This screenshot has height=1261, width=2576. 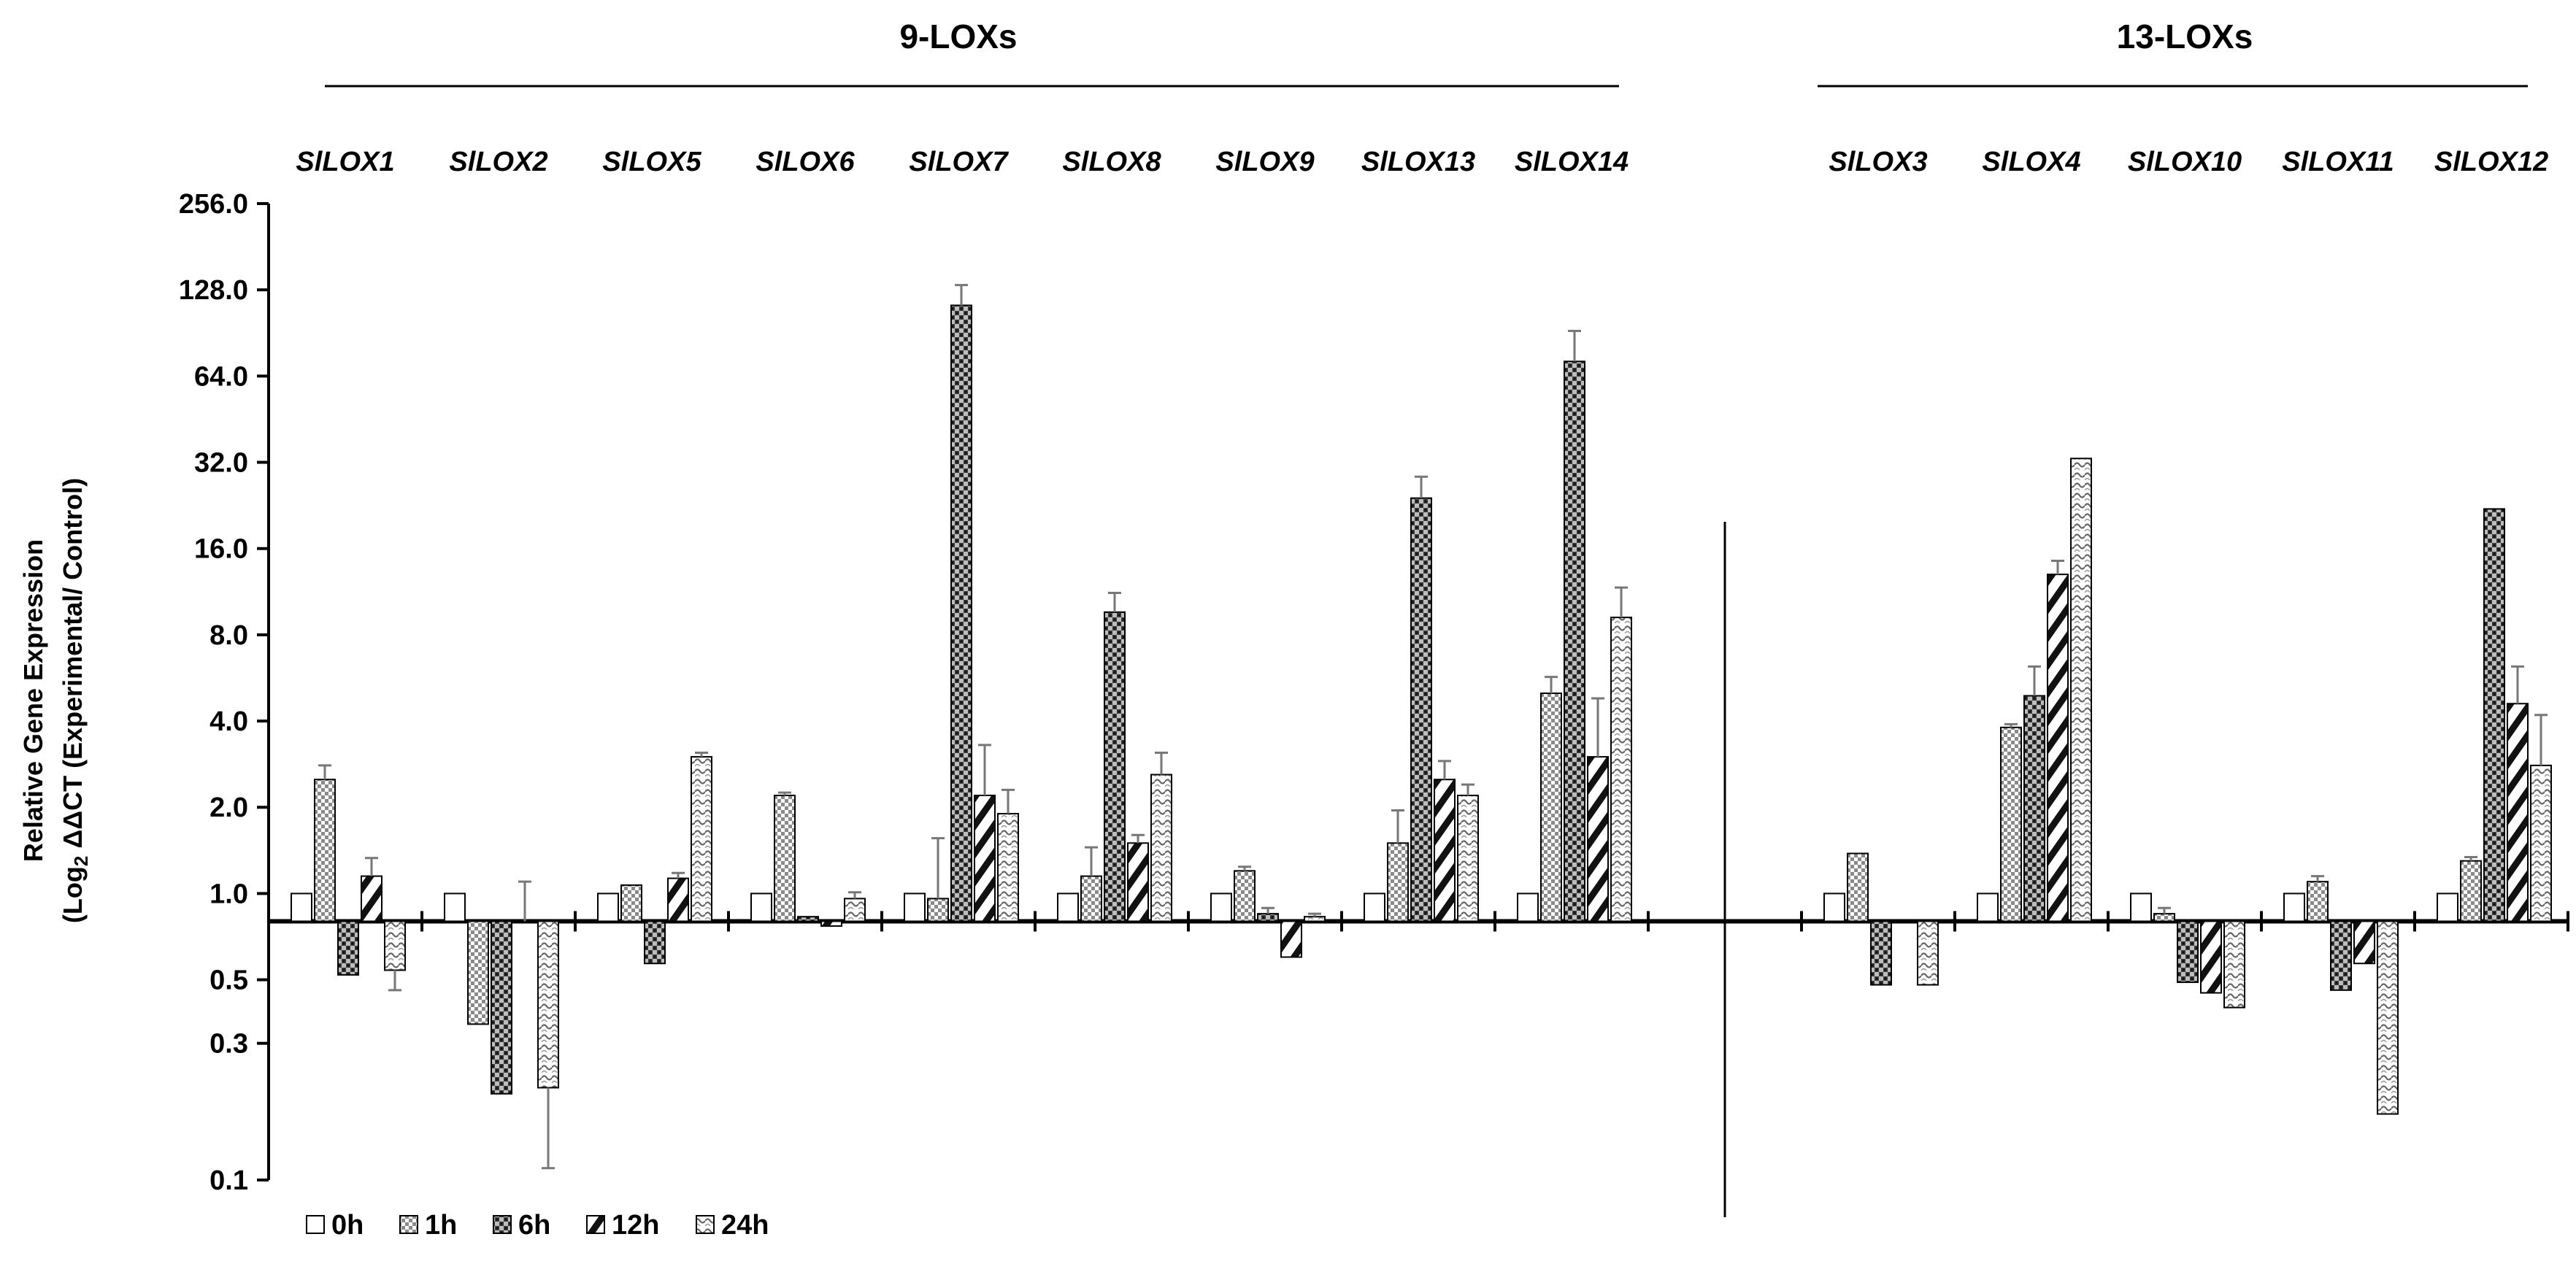 What do you see at coordinates (635, 1225) in the screenshot?
I see `legend-label-12h: 12h` at bounding box center [635, 1225].